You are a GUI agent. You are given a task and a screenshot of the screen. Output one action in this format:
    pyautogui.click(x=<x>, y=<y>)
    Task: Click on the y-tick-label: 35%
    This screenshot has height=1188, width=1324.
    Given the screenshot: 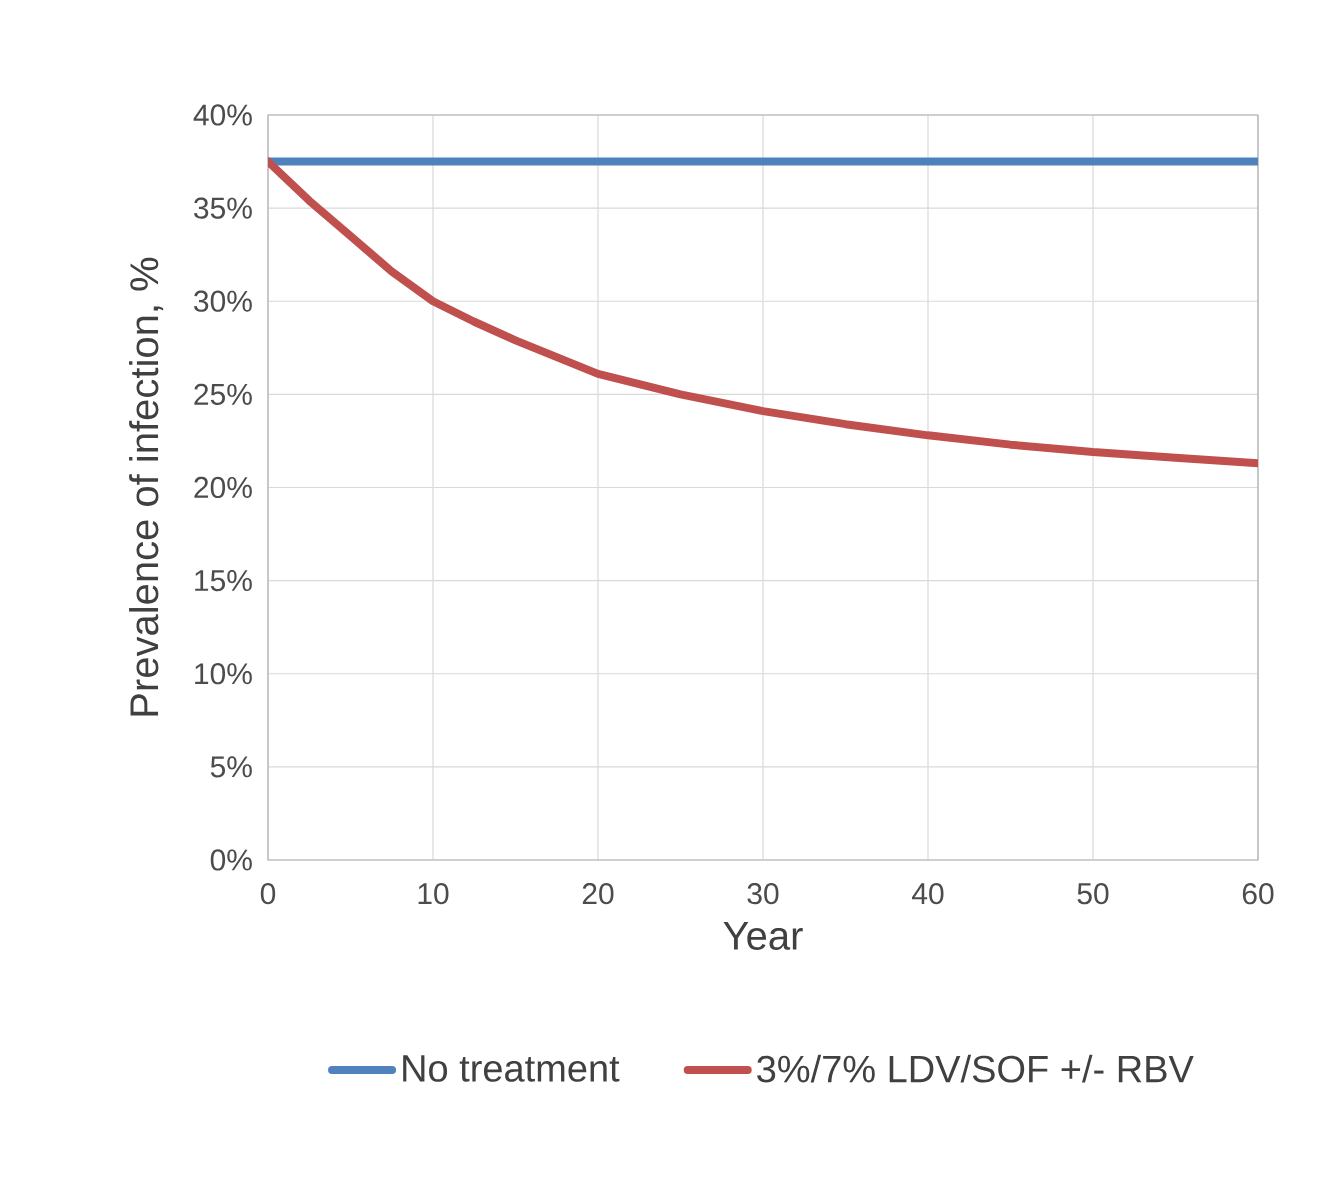 What is the action you would take?
    pyautogui.click(x=223, y=208)
    